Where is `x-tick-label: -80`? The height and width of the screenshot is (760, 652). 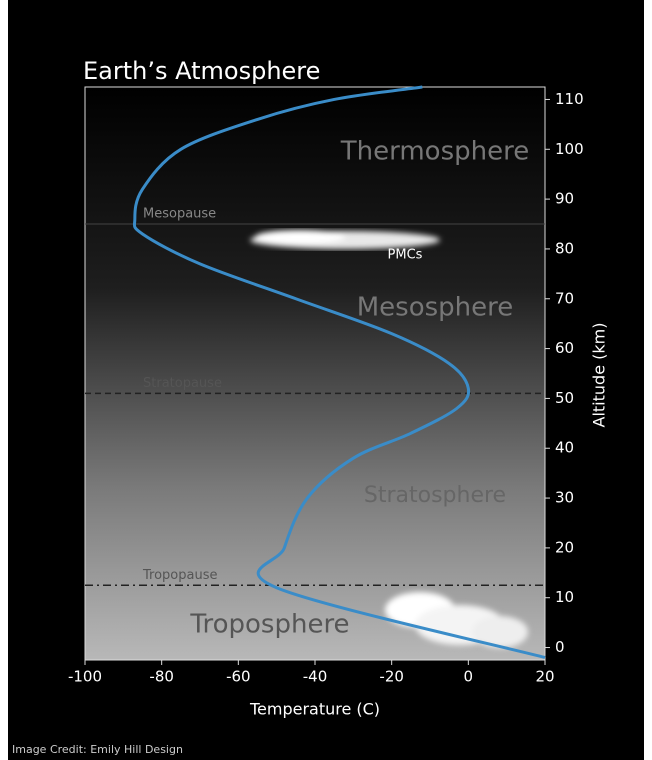
x-tick-label: -80 is located at coordinates (161, 677).